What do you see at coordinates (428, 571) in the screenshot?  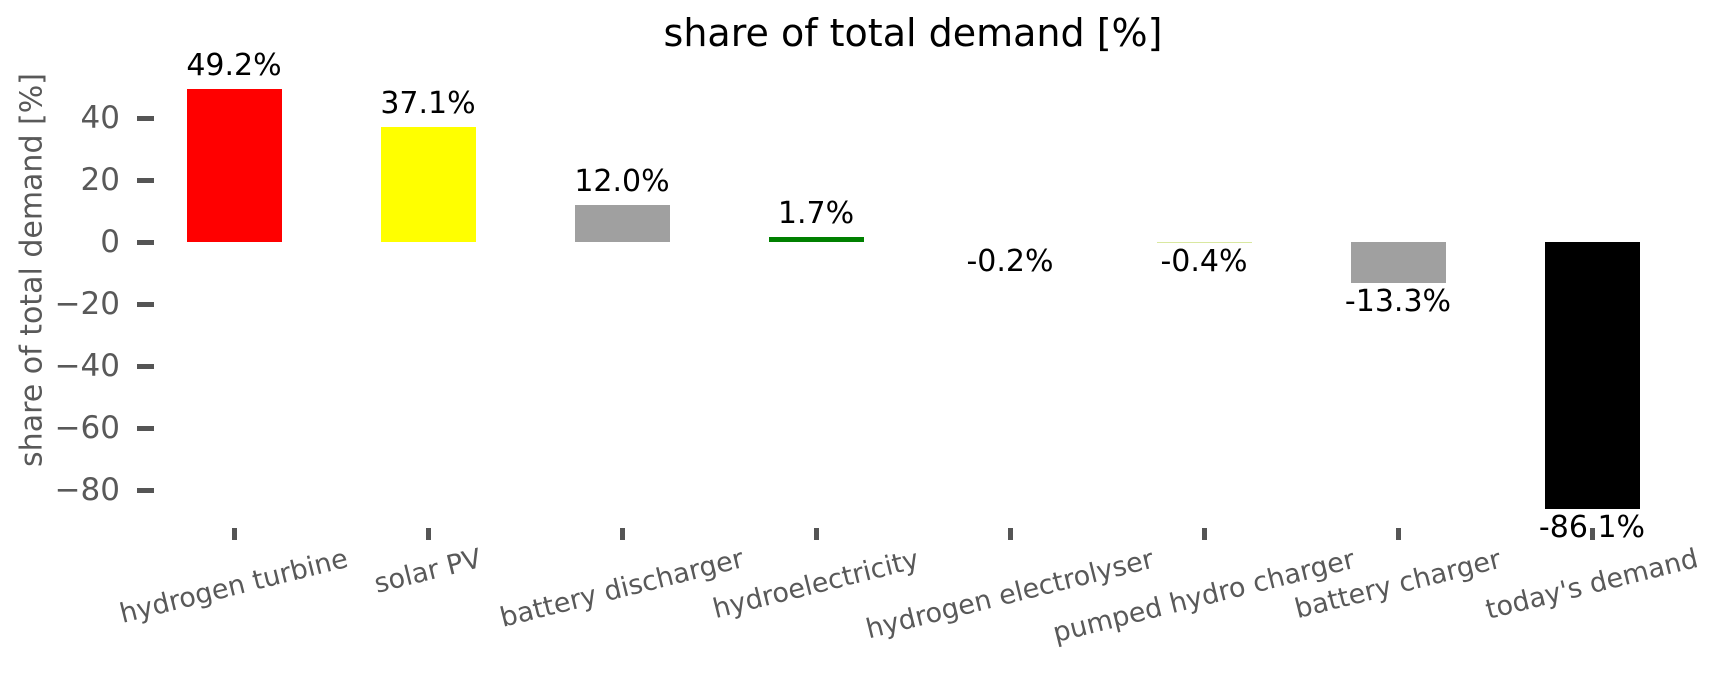 I see `x-tick-label-solar-pv: solar PV` at bounding box center [428, 571].